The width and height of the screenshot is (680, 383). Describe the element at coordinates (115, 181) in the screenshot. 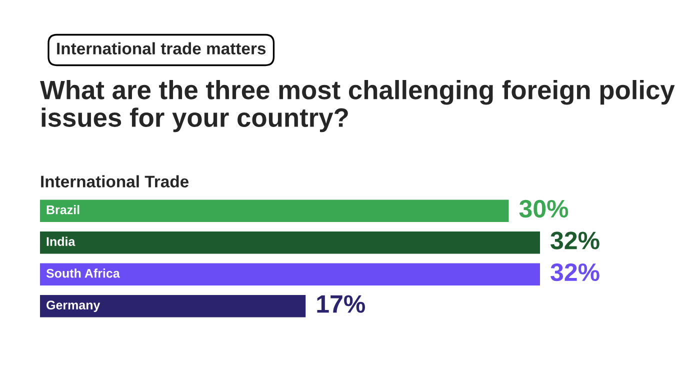

I see `chart-subtitle: International Trade` at that location.